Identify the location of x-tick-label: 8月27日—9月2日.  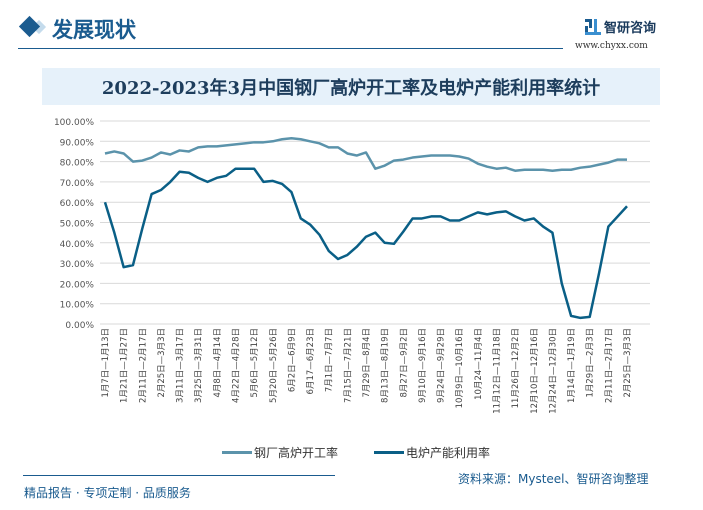
(404, 363).